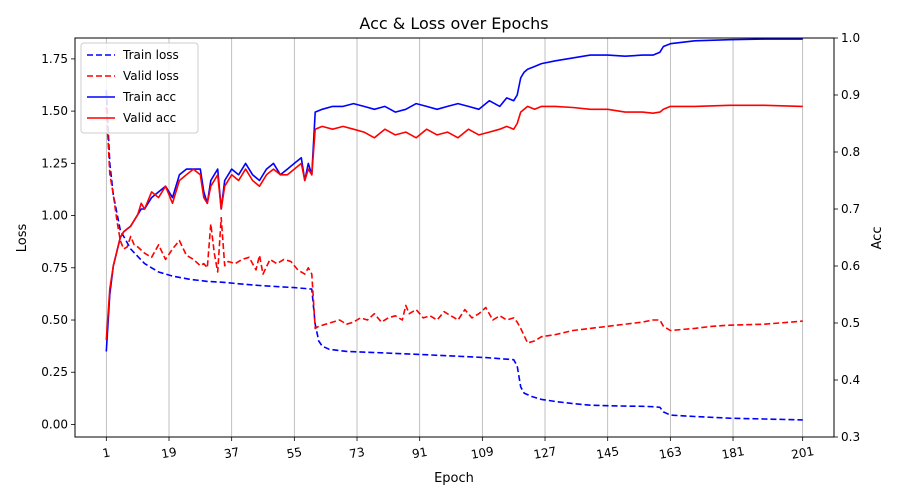 The image size is (900, 504). What do you see at coordinates (54, 320) in the screenshot?
I see `y-left-tick-label: 0.50` at bounding box center [54, 320].